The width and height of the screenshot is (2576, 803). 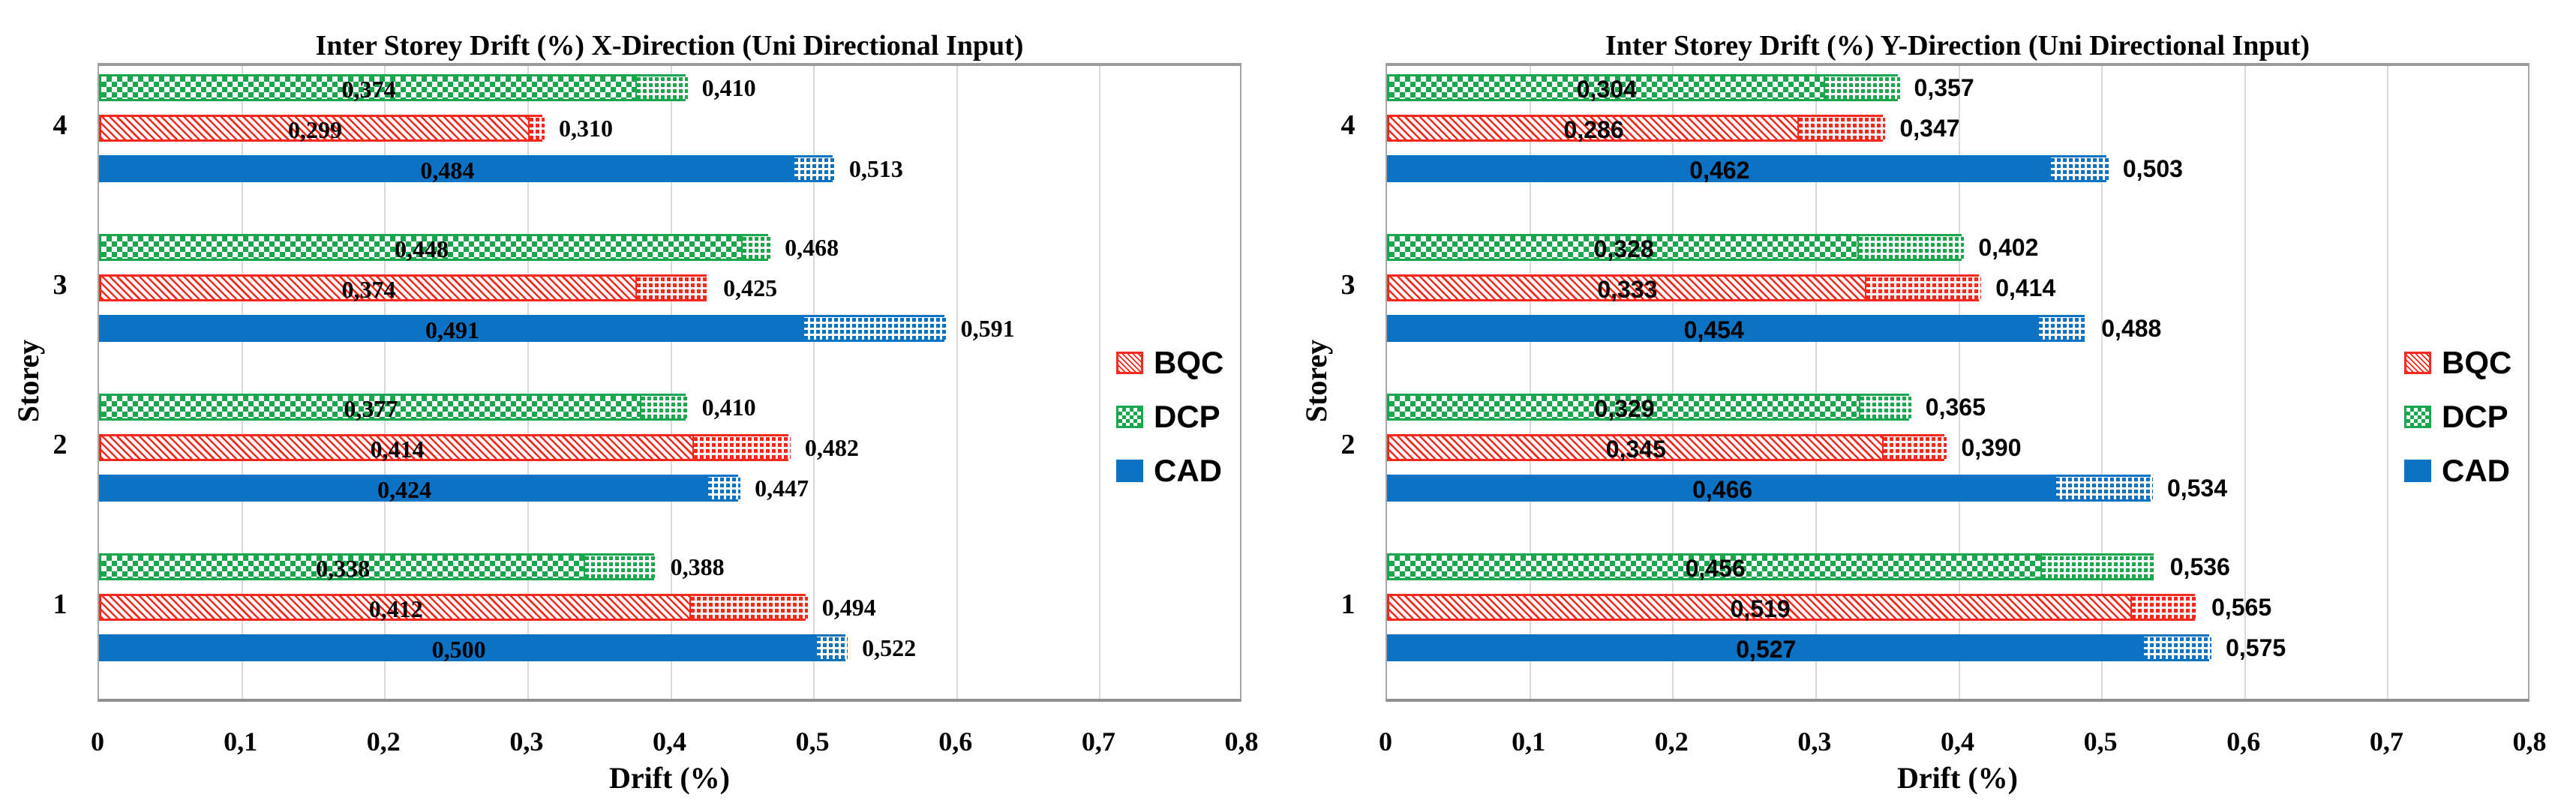 What do you see at coordinates (1957, 742) in the screenshot?
I see `x-tick-label: 0,4` at bounding box center [1957, 742].